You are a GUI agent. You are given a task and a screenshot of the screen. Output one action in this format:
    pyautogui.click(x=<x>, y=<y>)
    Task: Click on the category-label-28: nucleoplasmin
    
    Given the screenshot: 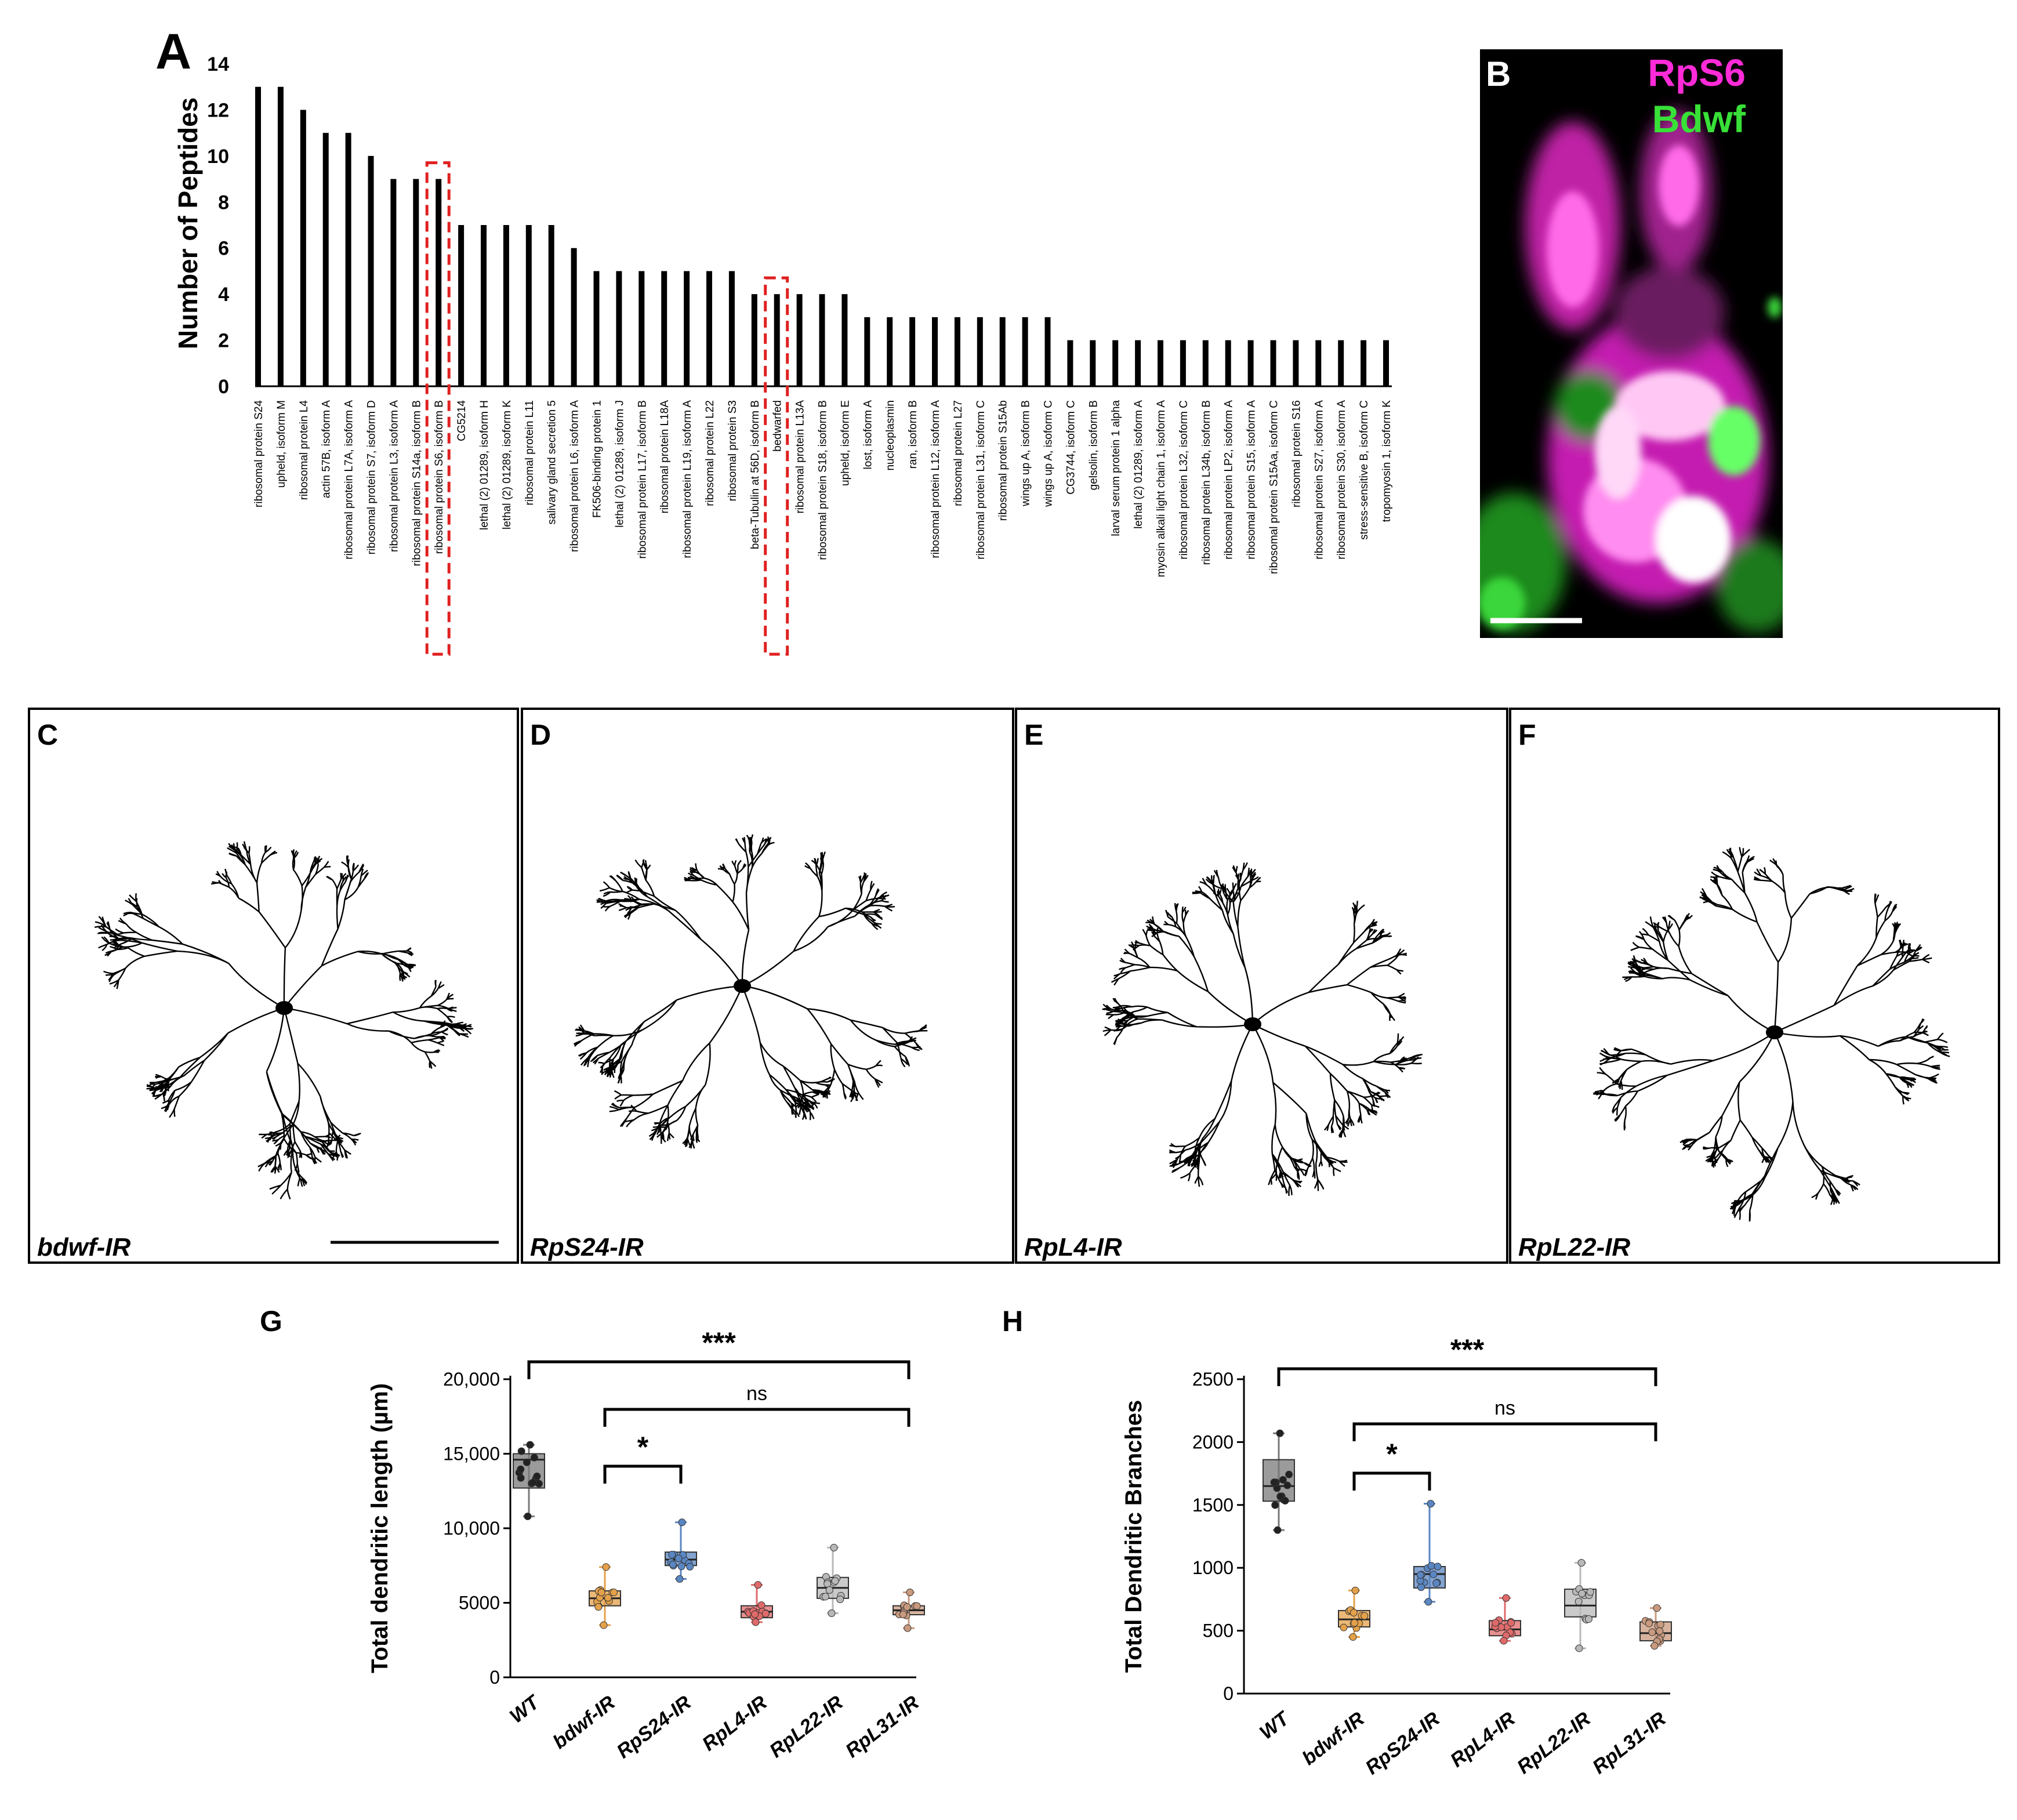 What is the action you would take?
    pyautogui.click(x=890, y=435)
    